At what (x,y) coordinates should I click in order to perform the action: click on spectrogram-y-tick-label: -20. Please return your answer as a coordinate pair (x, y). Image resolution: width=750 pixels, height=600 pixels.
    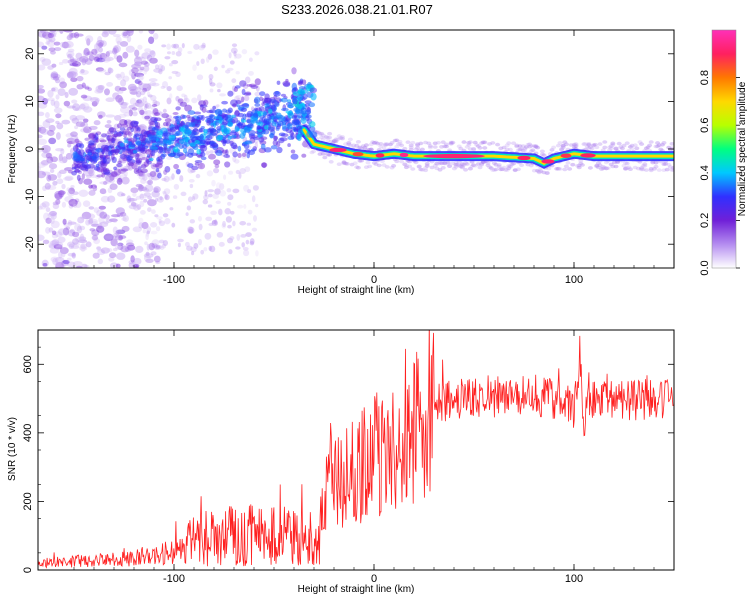
    Looking at the image, I should click on (30, 244).